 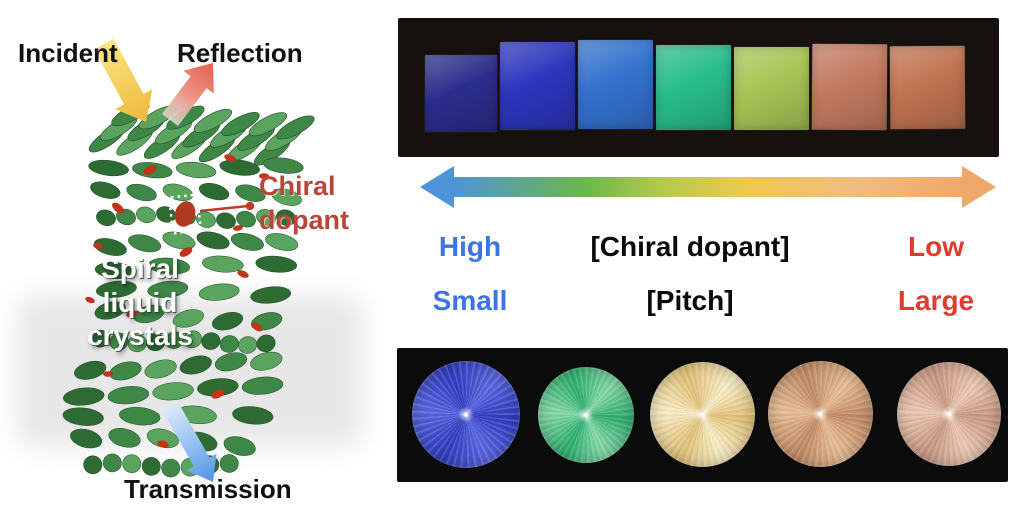 What do you see at coordinates (690, 300) in the screenshot?
I see `pitch-axis-label: [Pitch]` at bounding box center [690, 300].